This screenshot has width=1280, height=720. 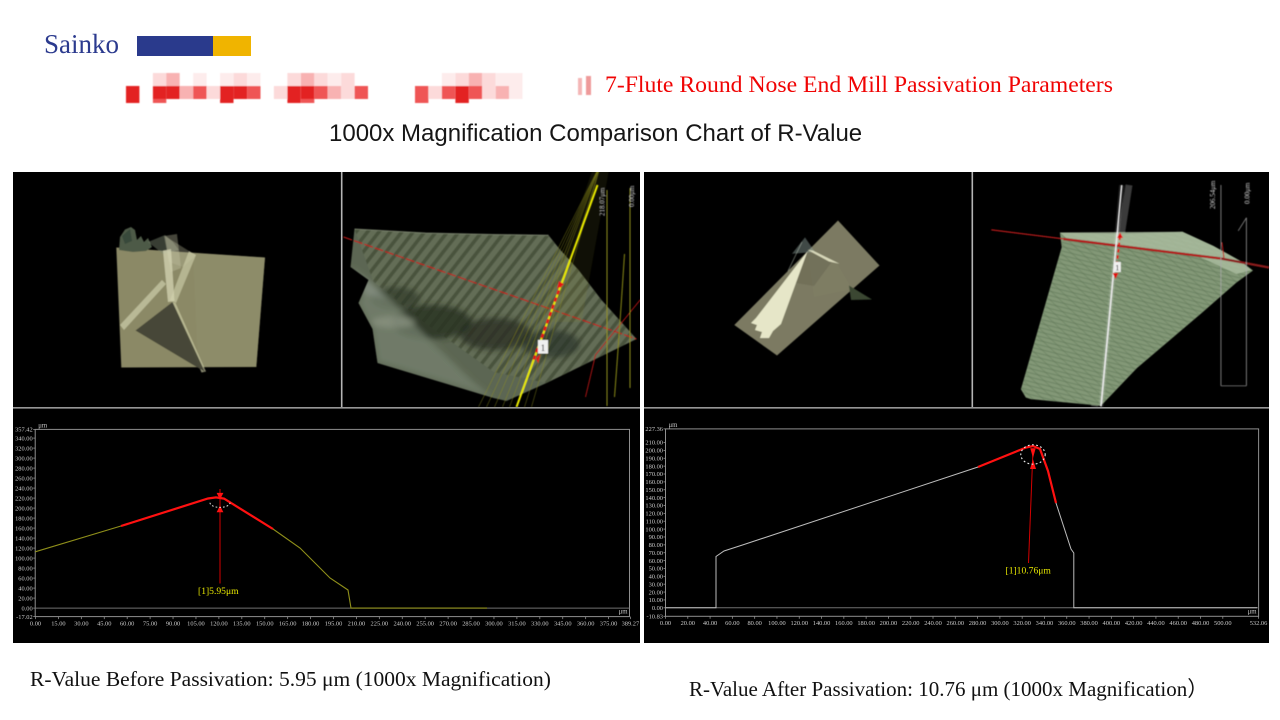 I want to click on svg-text: [1]10.76μm, so click(x=1029, y=571).